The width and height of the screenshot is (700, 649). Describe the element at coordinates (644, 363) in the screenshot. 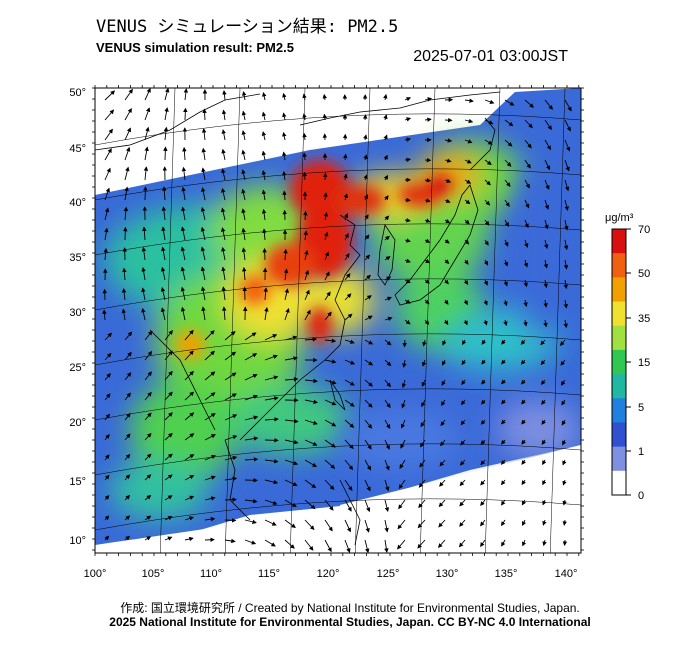

I see `colorbar-label: 15` at that location.